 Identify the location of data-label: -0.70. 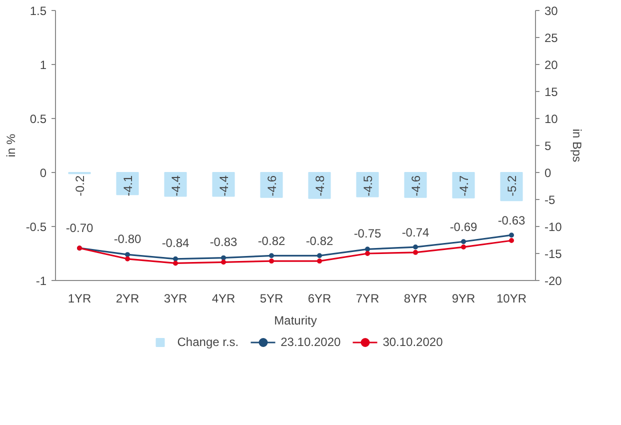
(80, 228).